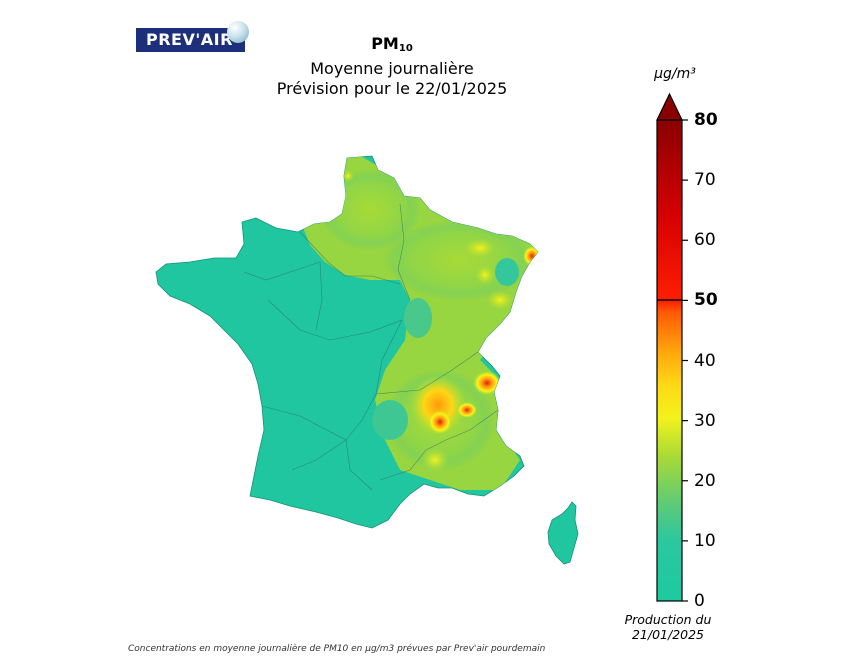  Describe the element at coordinates (392, 88) in the screenshot. I see `title-line-3: Prévision pour le 22/01/2025` at that location.